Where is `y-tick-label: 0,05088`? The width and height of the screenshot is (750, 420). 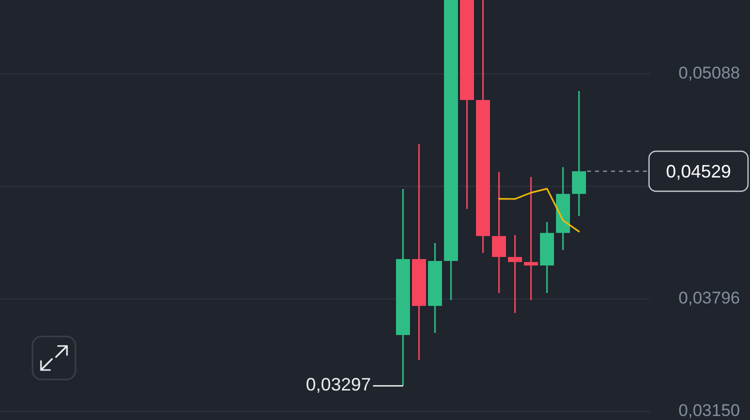 y-tick-label: 0,05088 is located at coordinates (709, 72).